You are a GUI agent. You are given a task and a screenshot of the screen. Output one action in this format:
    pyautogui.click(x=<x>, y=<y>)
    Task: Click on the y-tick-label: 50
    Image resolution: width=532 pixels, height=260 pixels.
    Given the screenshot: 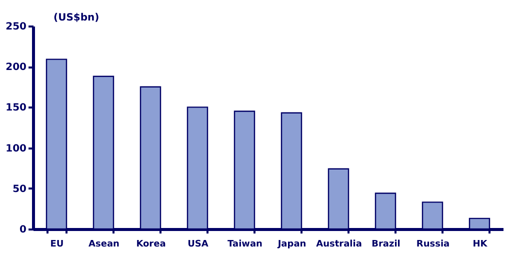 What is the action you would take?
    pyautogui.click(x=19, y=189)
    